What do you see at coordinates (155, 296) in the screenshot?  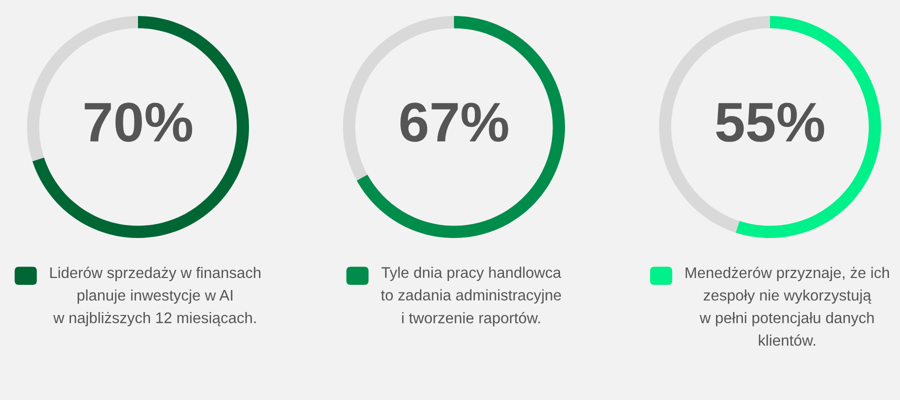 I see `legend-label: Liderów sprzedaży w finansach planuje inwestycje w AI w najbliższych 12 miesiącach.` at bounding box center [155, 296].